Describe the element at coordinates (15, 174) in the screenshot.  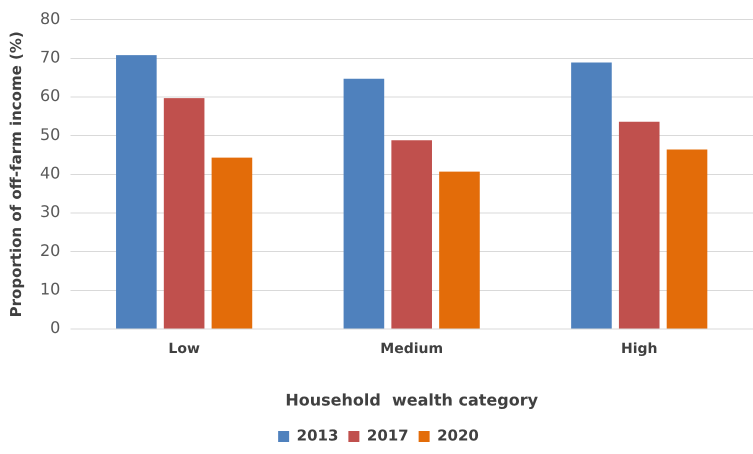
I see `y-axis-title: Proportion of off-farm income (%)` at that location.